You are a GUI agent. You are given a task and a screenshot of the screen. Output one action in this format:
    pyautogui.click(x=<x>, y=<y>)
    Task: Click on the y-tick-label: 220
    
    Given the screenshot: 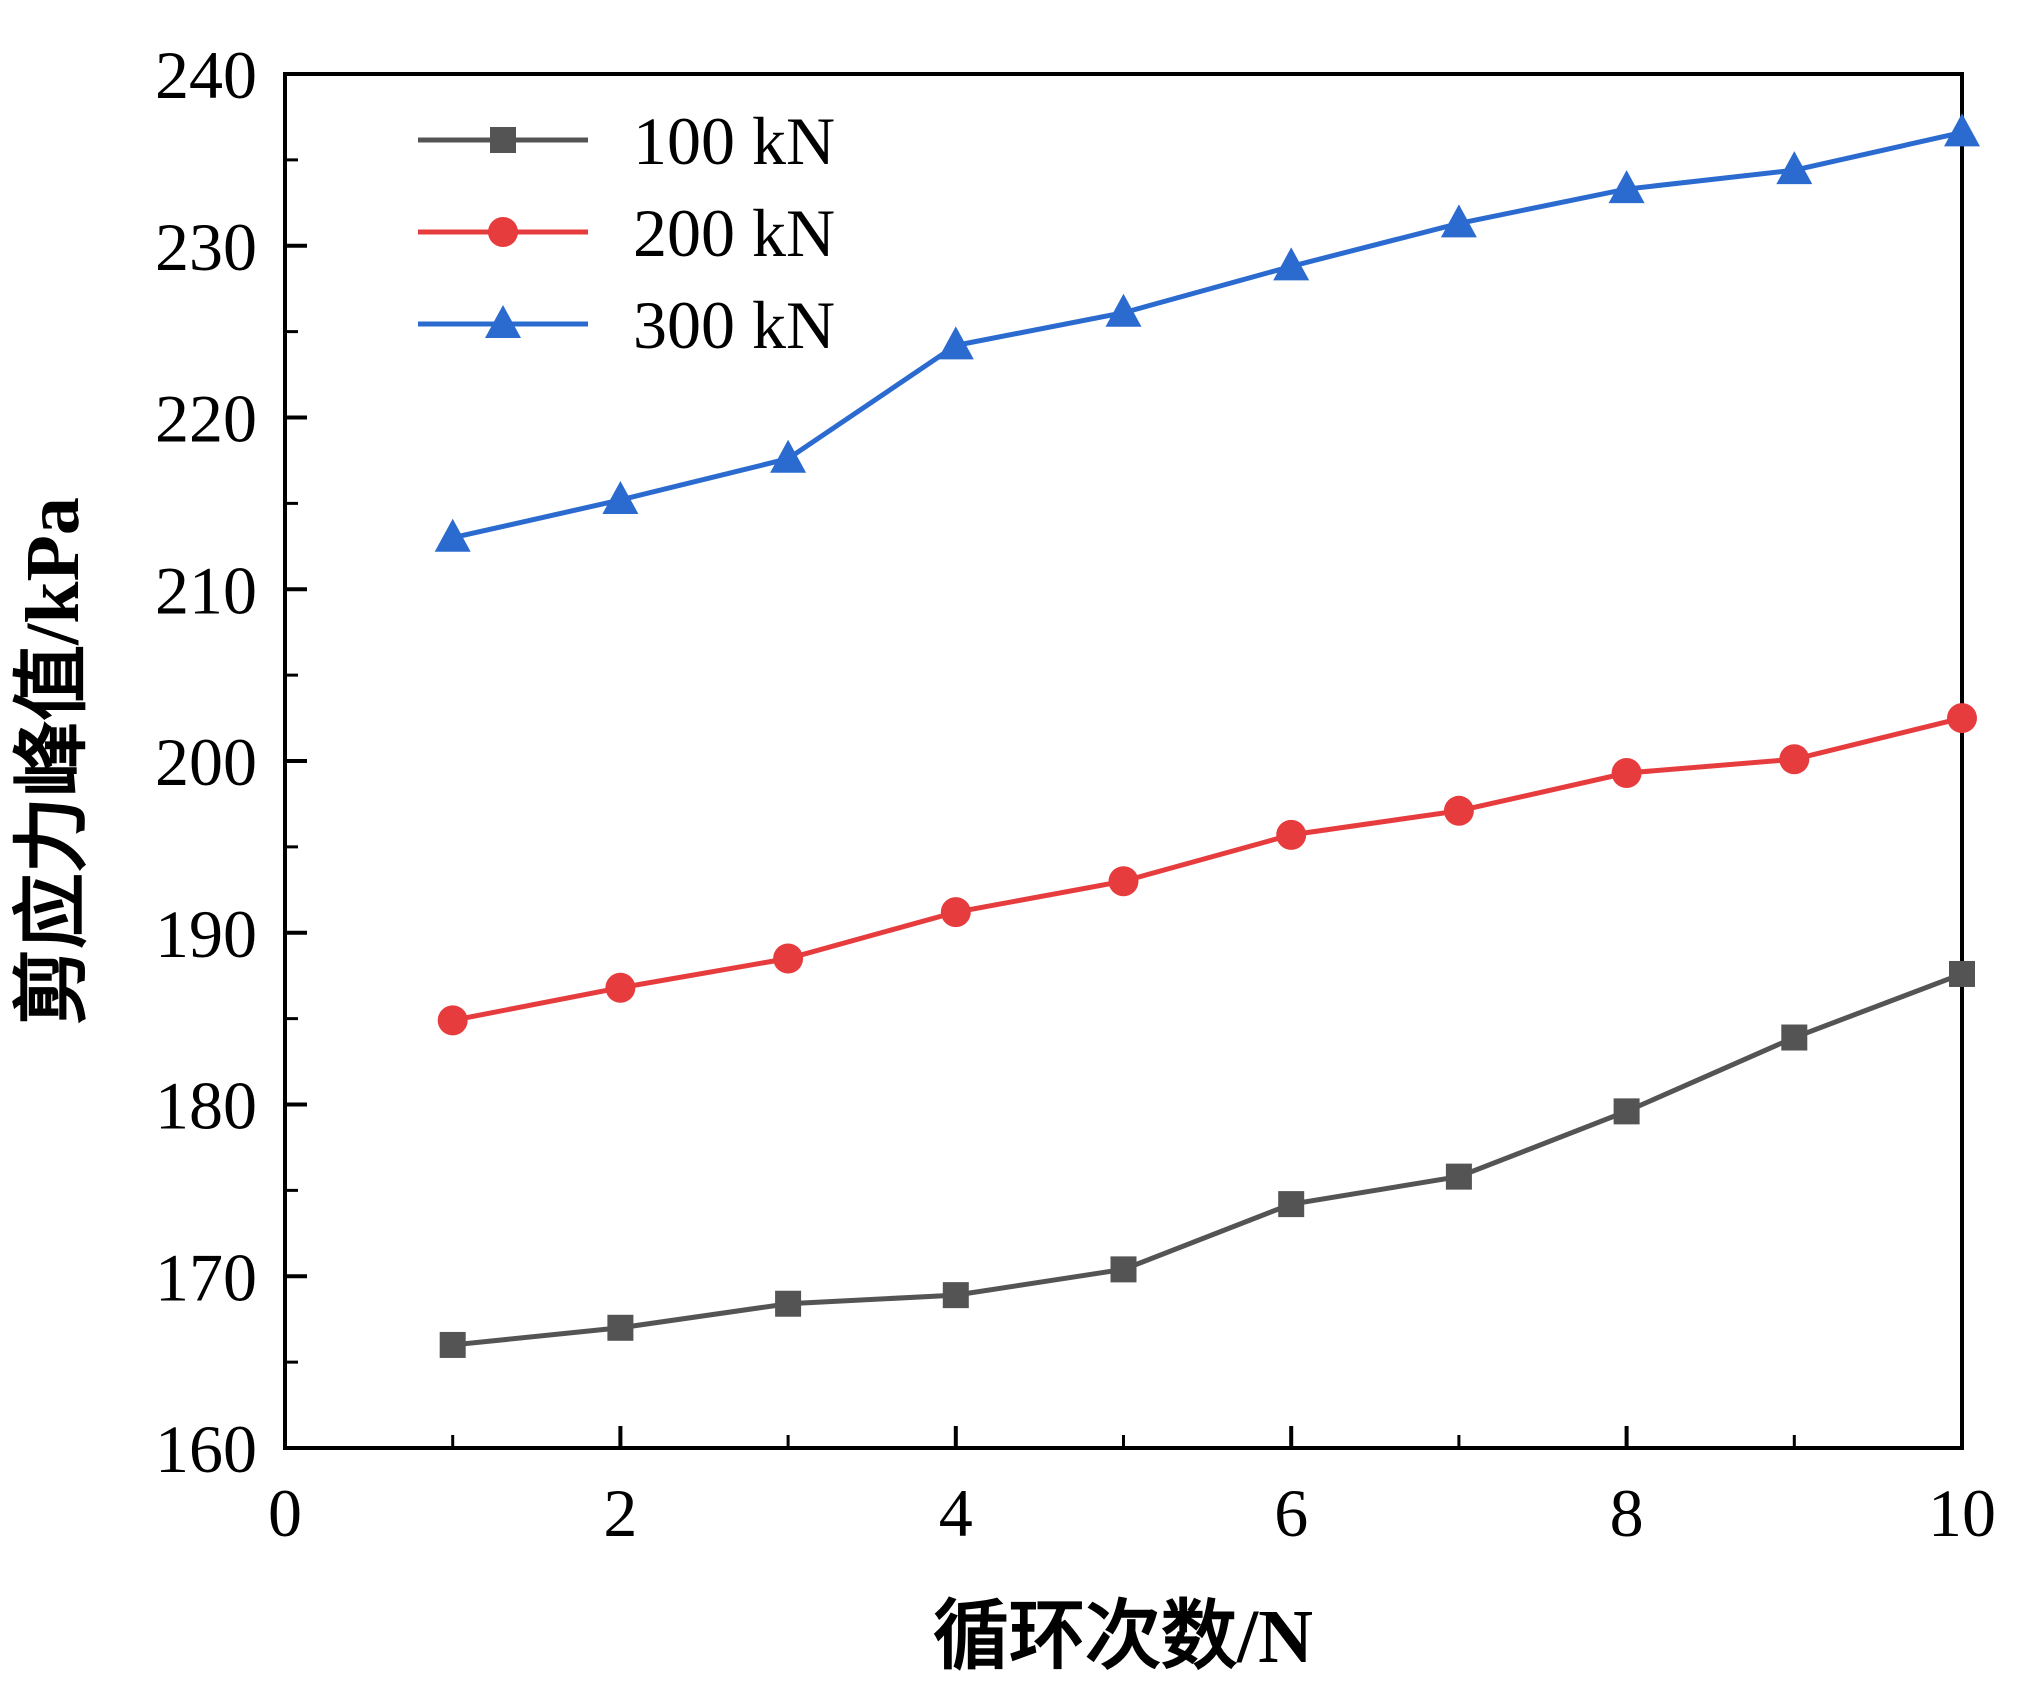 What is the action you would take?
    pyautogui.click(x=206, y=419)
    